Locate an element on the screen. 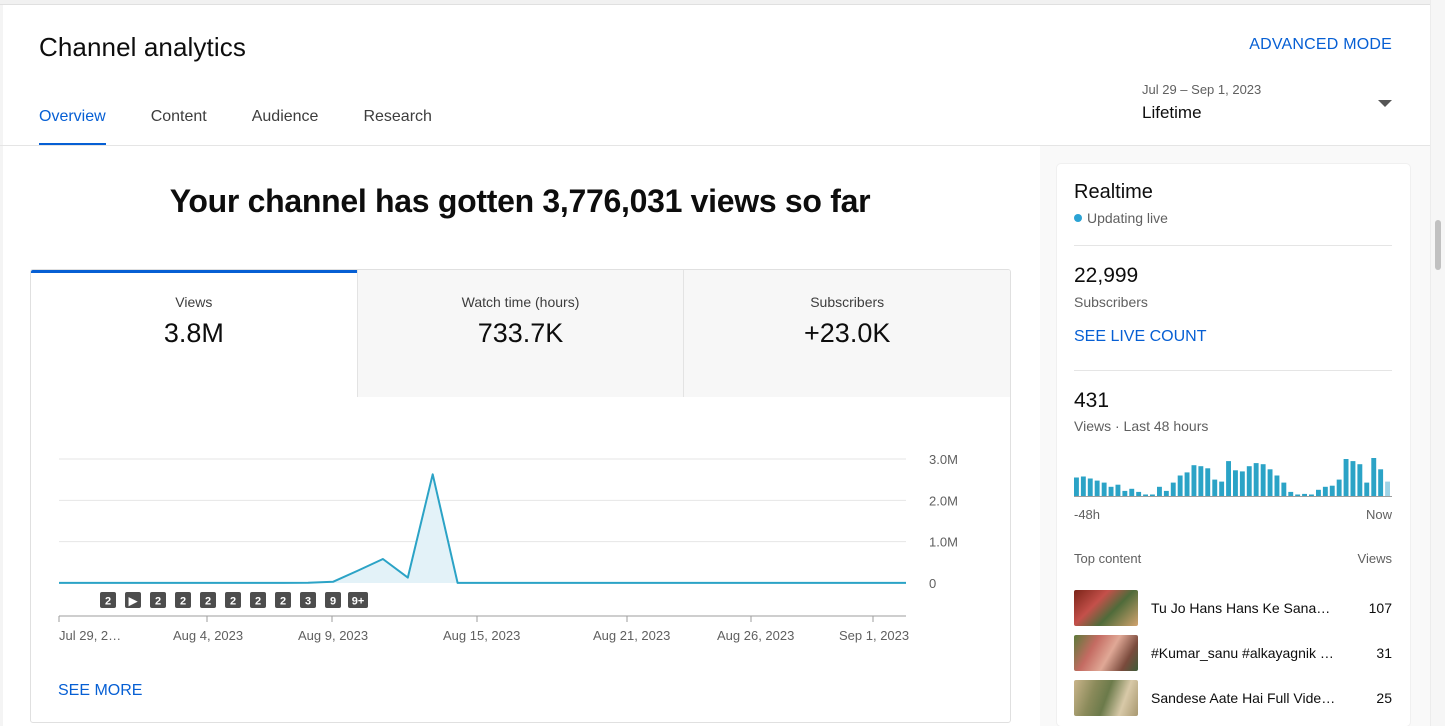  live-status: Updating live is located at coordinates (1121, 218).